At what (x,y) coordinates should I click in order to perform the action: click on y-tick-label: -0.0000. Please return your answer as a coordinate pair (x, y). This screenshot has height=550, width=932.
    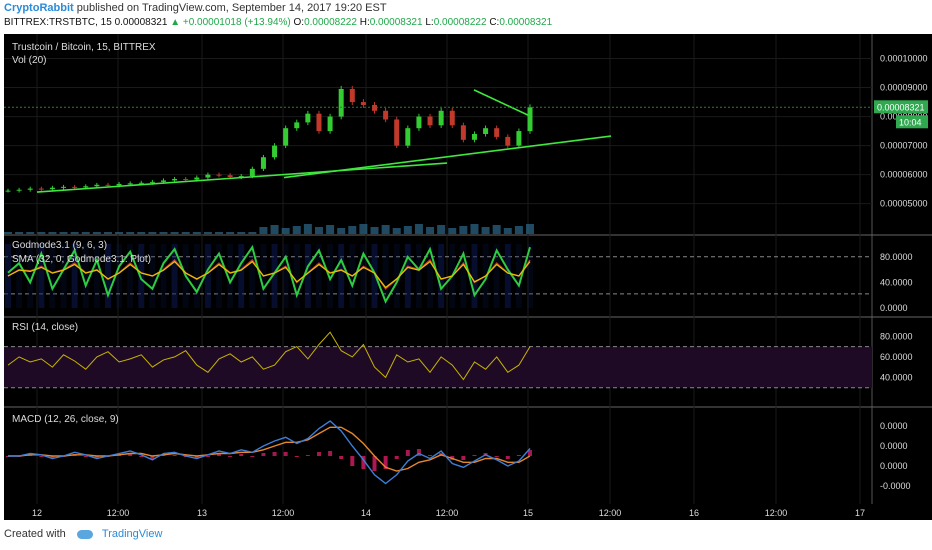
    Looking at the image, I should click on (895, 486).